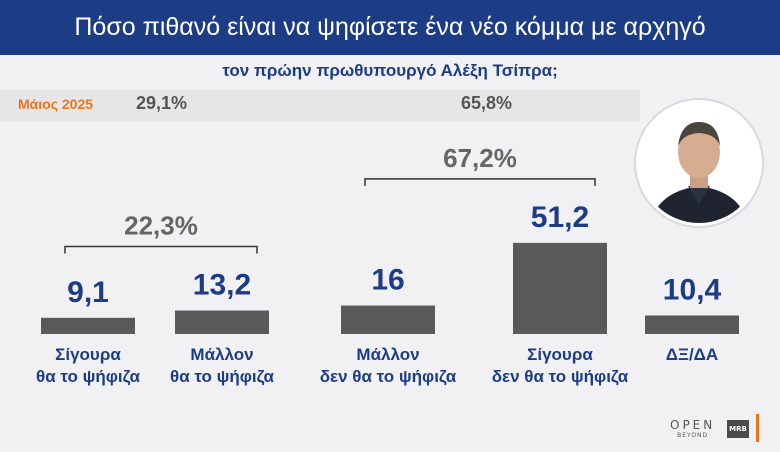 This screenshot has height=452, width=780. What do you see at coordinates (757, 428) in the screenshot?
I see `footer-accent-bar` at bounding box center [757, 428].